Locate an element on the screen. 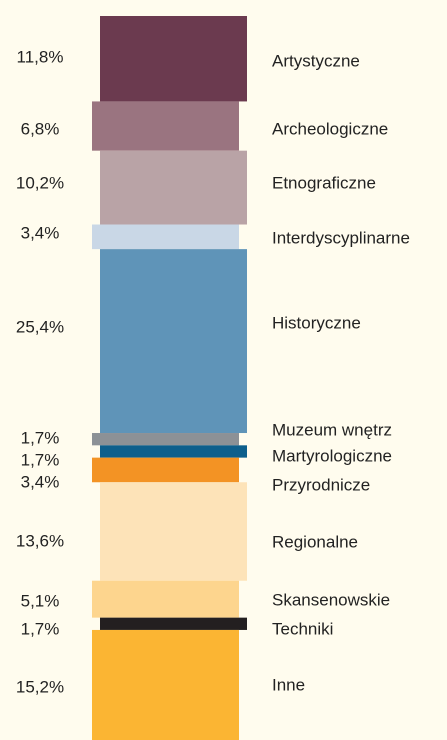 This screenshot has height=740, width=447. category-label: Techniki is located at coordinates (302, 628).